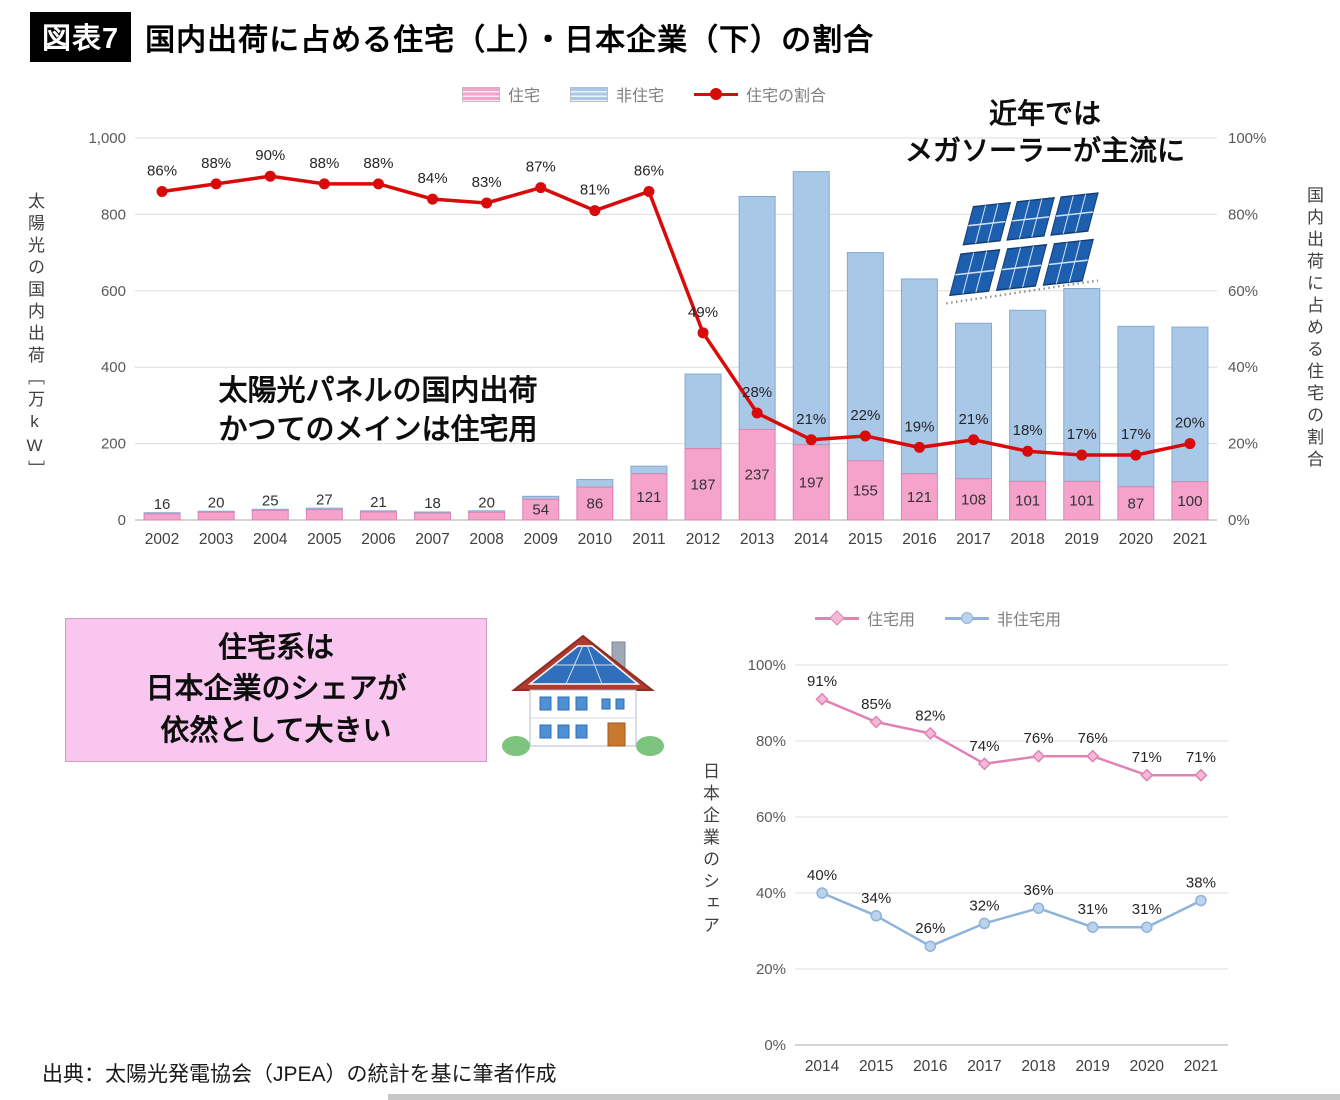 This screenshot has width=1340, height=1100. What do you see at coordinates (876, 1066) in the screenshot?
I see `x-axis-tick: 2015` at bounding box center [876, 1066].